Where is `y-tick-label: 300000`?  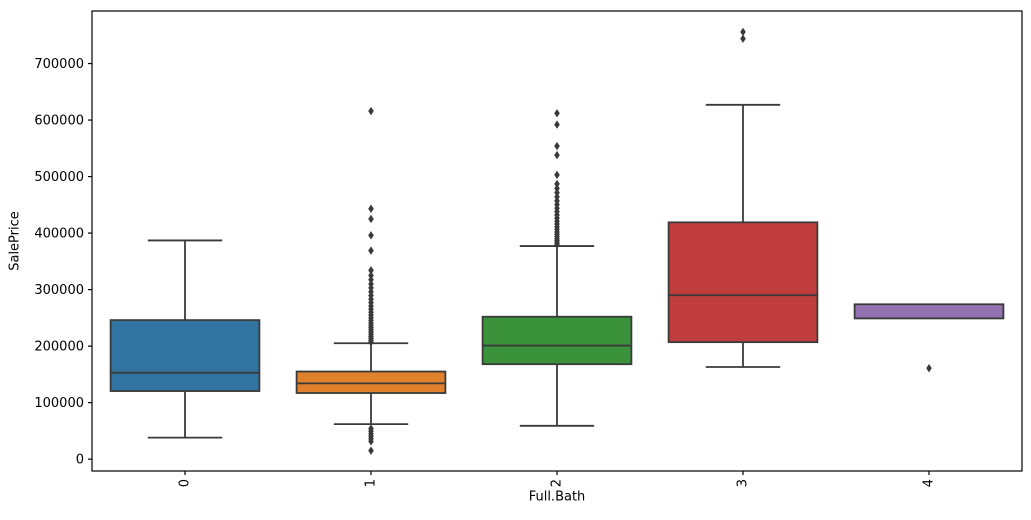 y-tick-label: 300000 is located at coordinates (59, 290).